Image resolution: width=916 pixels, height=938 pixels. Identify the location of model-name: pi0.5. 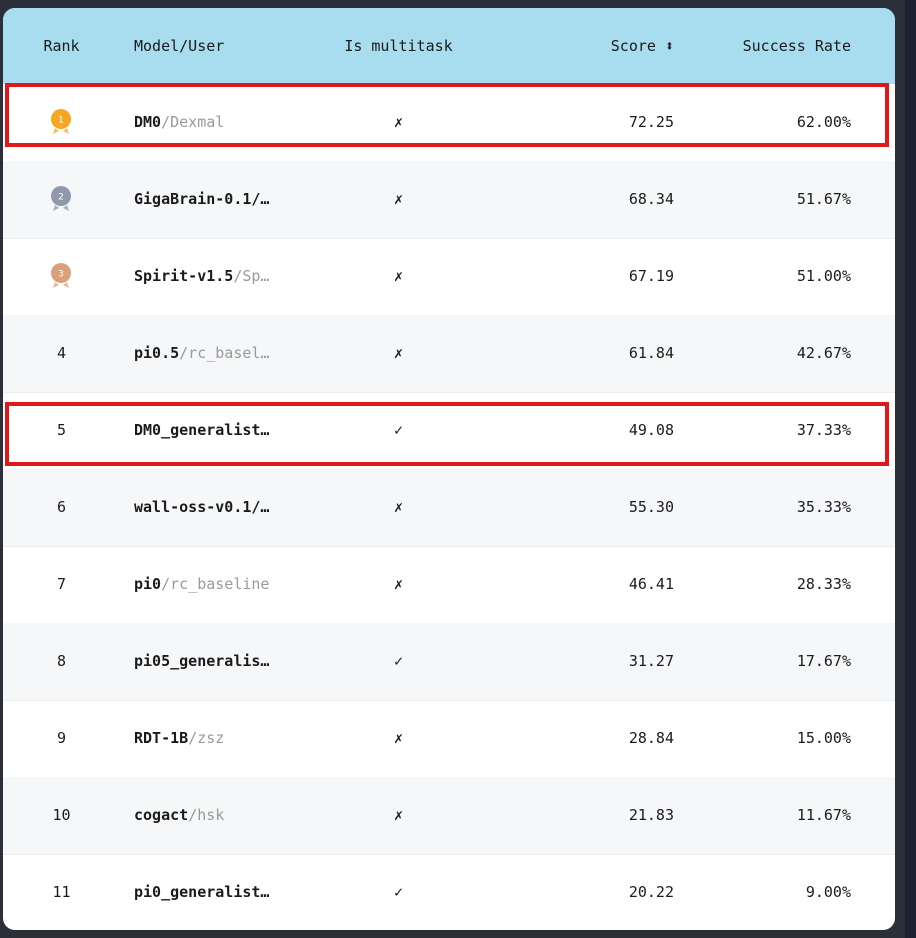
(157, 353).